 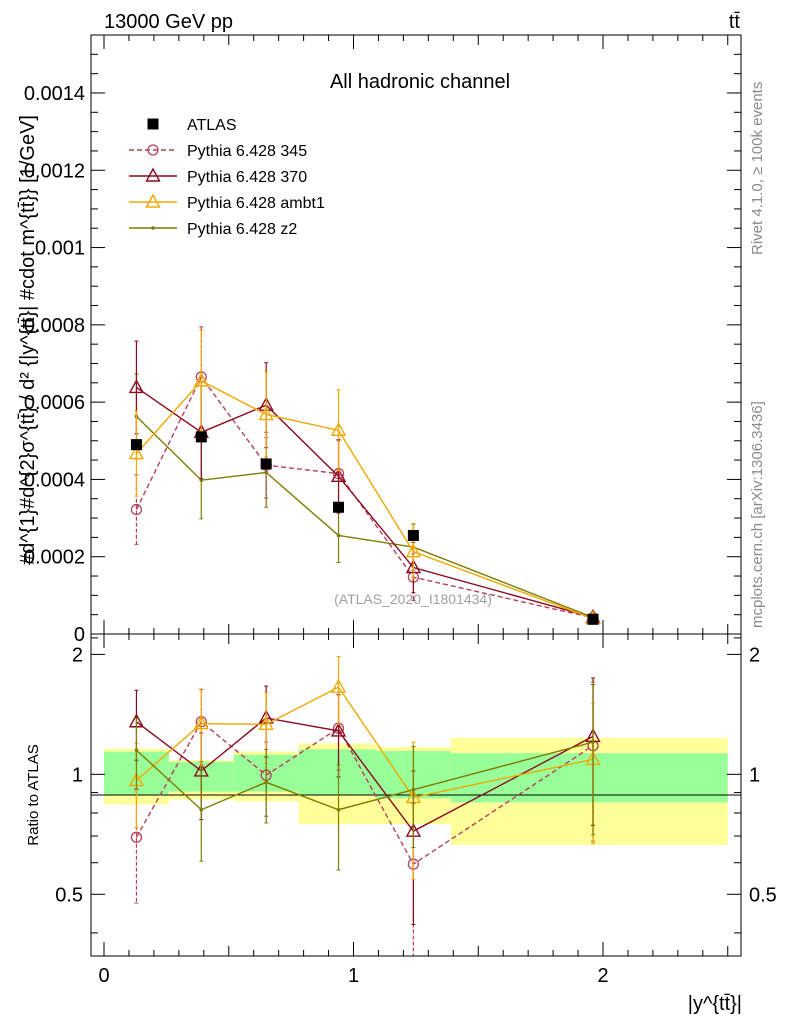 I want to click on ratio-x-tick-label: 1, so click(x=353, y=976).